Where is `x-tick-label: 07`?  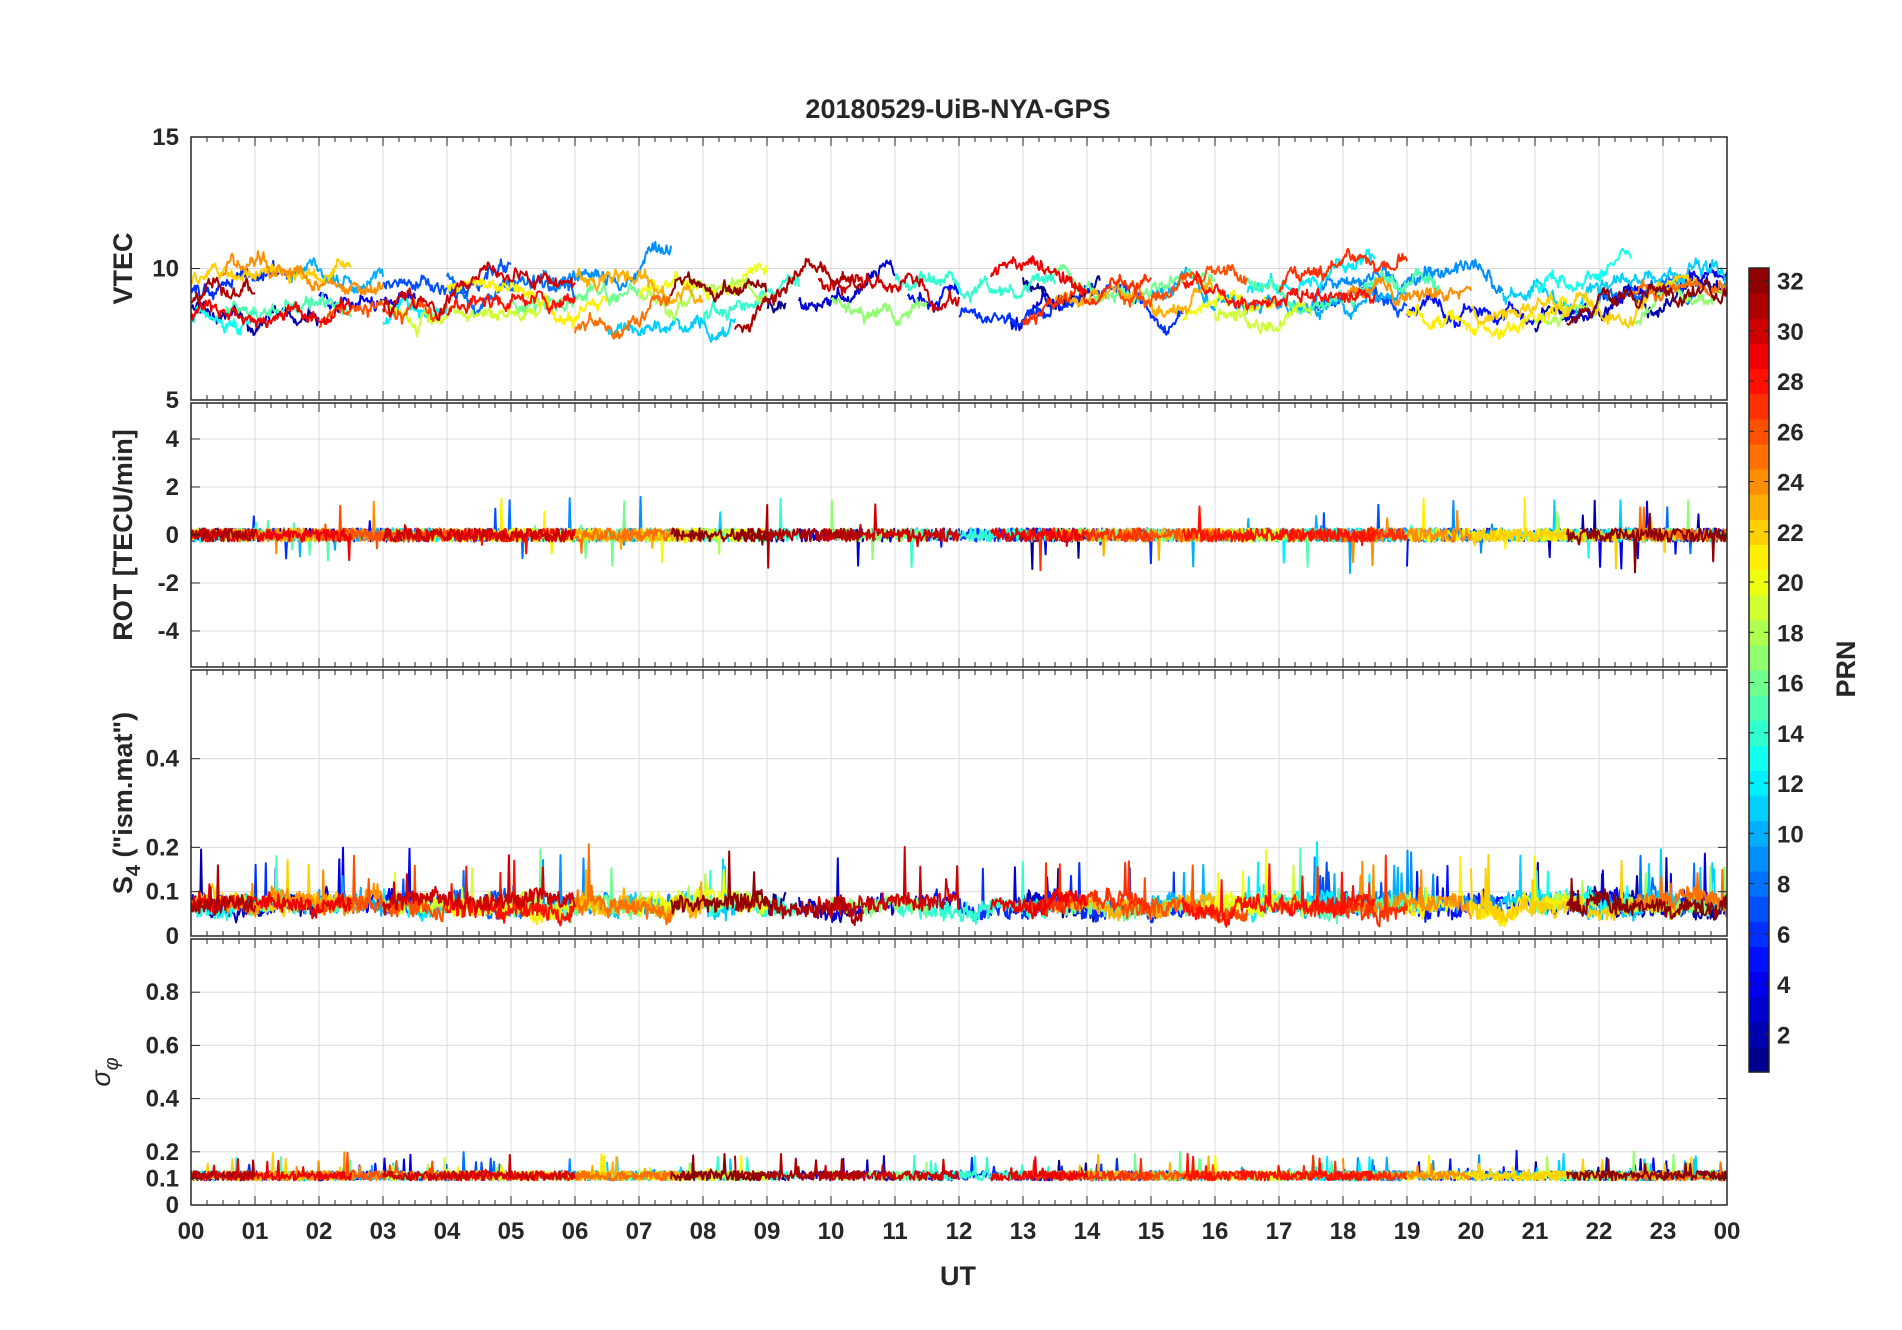
x-tick-label: 07 is located at coordinates (639, 1231).